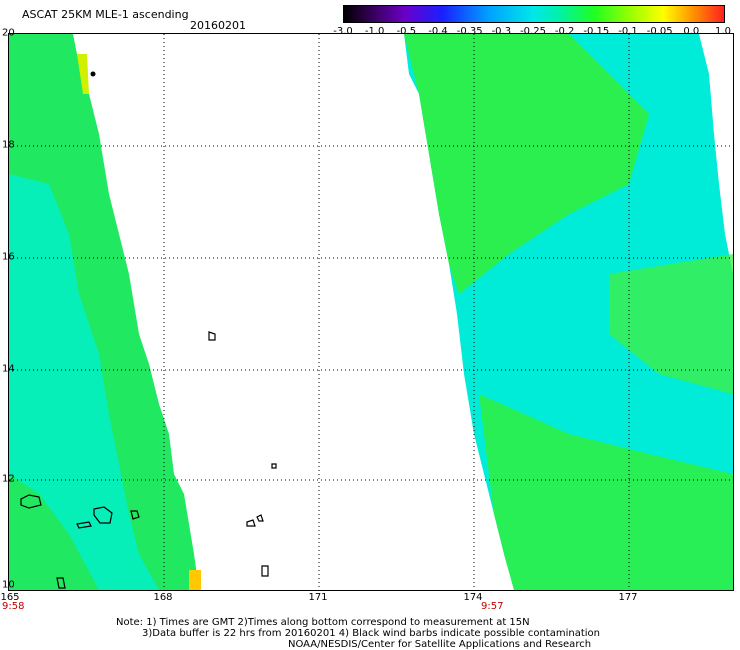 This screenshot has width=740, height=650. What do you see at coordinates (492, 606) in the screenshot?
I see `time-right: 9:57` at bounding box center [492, 606].